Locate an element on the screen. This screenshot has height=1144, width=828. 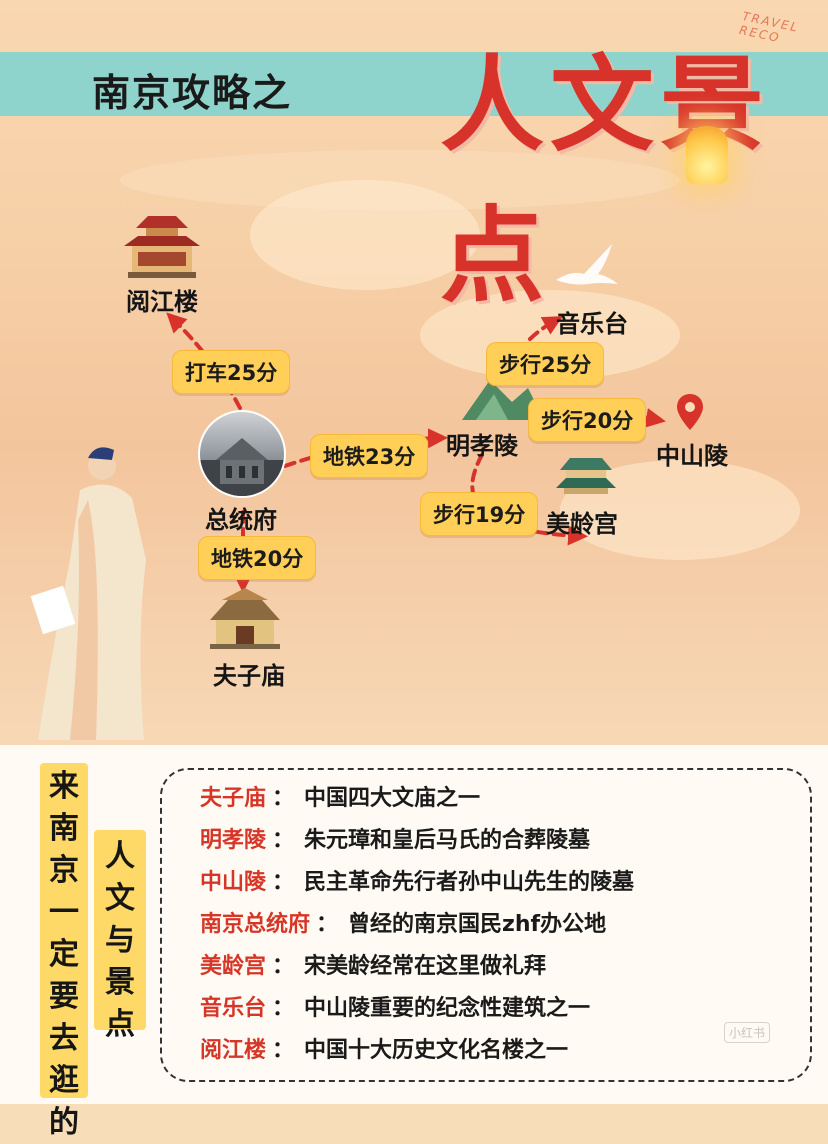
location-pin-icon is located at coordinates (690, 412).